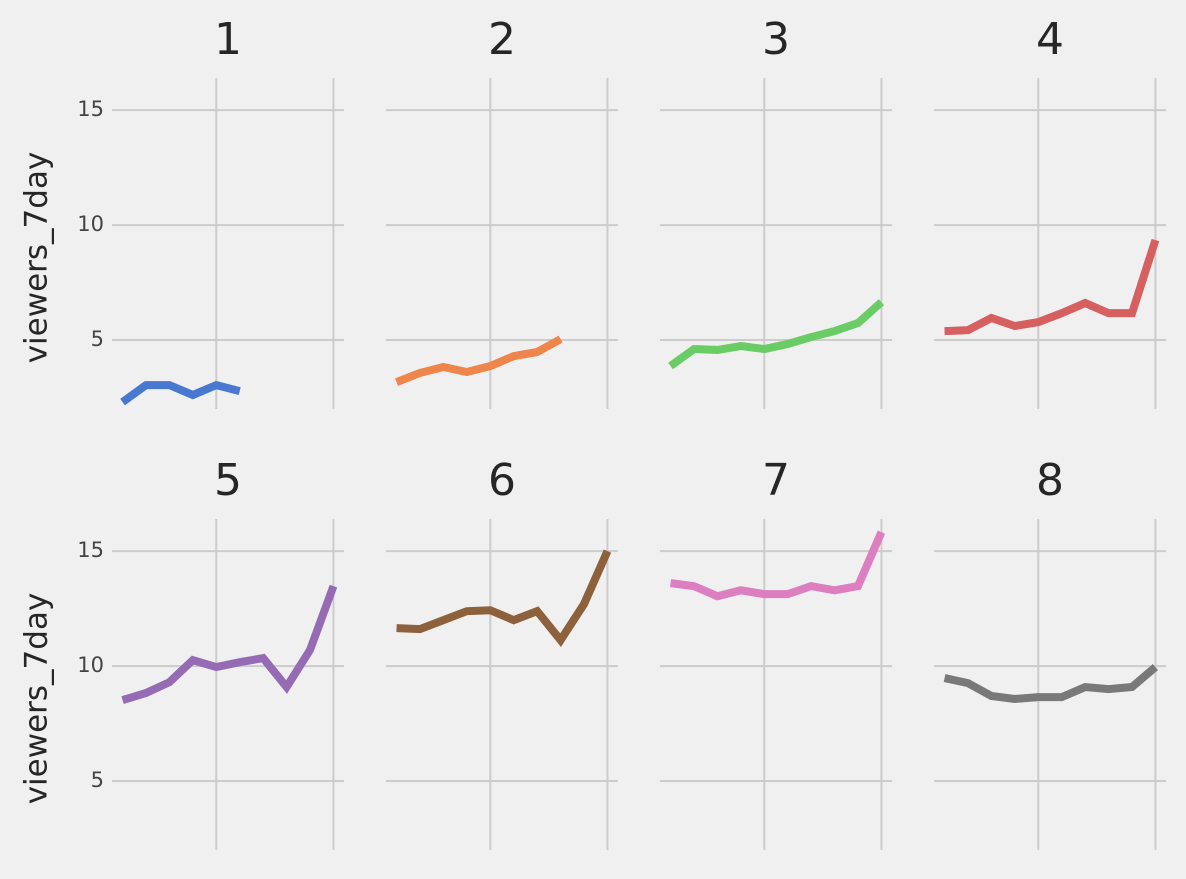 The height and width of the screenshot is (879, 1186). I want to click on panel-title: 2, so click(502, 39).